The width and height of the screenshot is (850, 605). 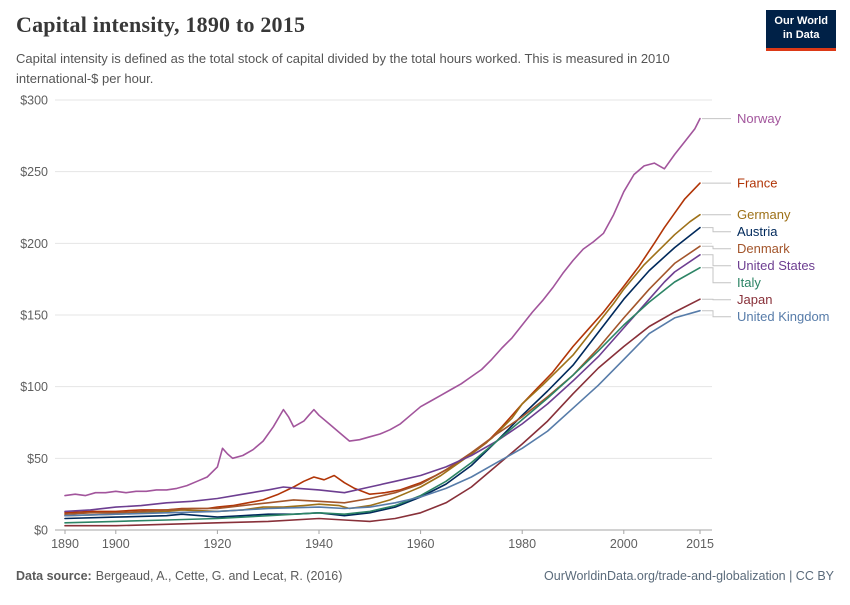 I want to click on series-label-norway: Norway, so click(x=759, y=118).